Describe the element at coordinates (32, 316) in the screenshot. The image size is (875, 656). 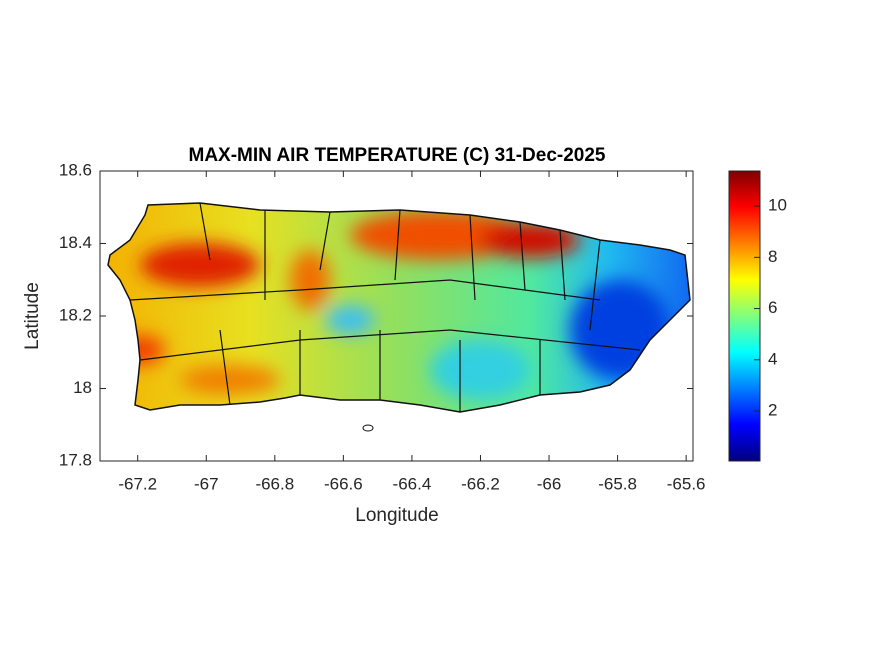
I see `y-axis-label: Latitude` at that location.